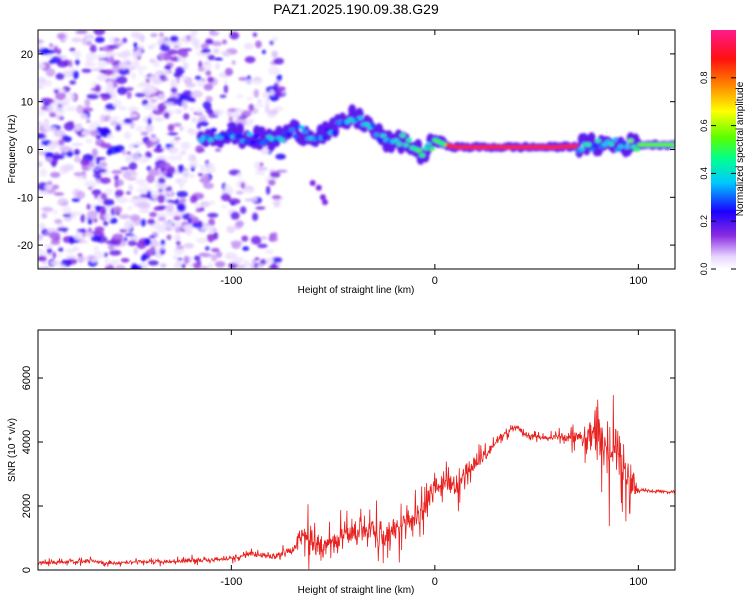  Describe the element at coordinates (704, 221) in the screenshot. I see `colorbar-tick-label: 0.2` at that location.